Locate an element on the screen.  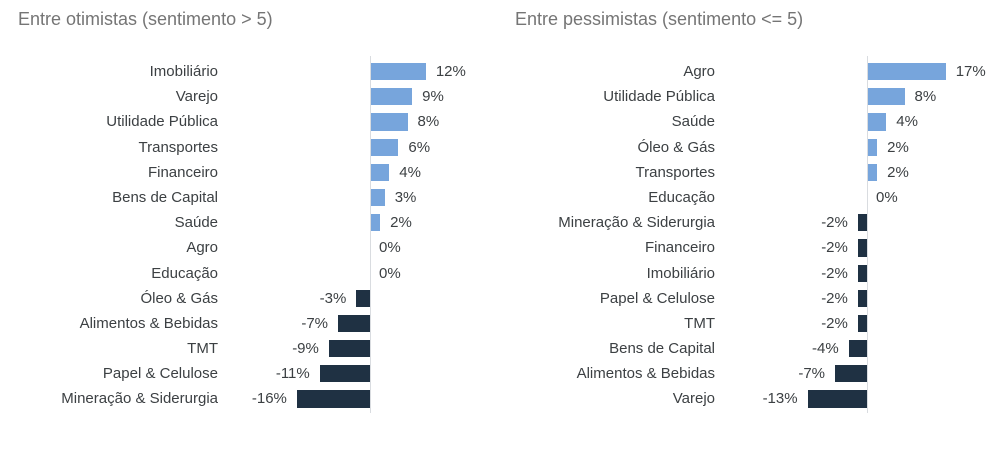
bar-row: Agro 0% is located at coordinates (248, 247).